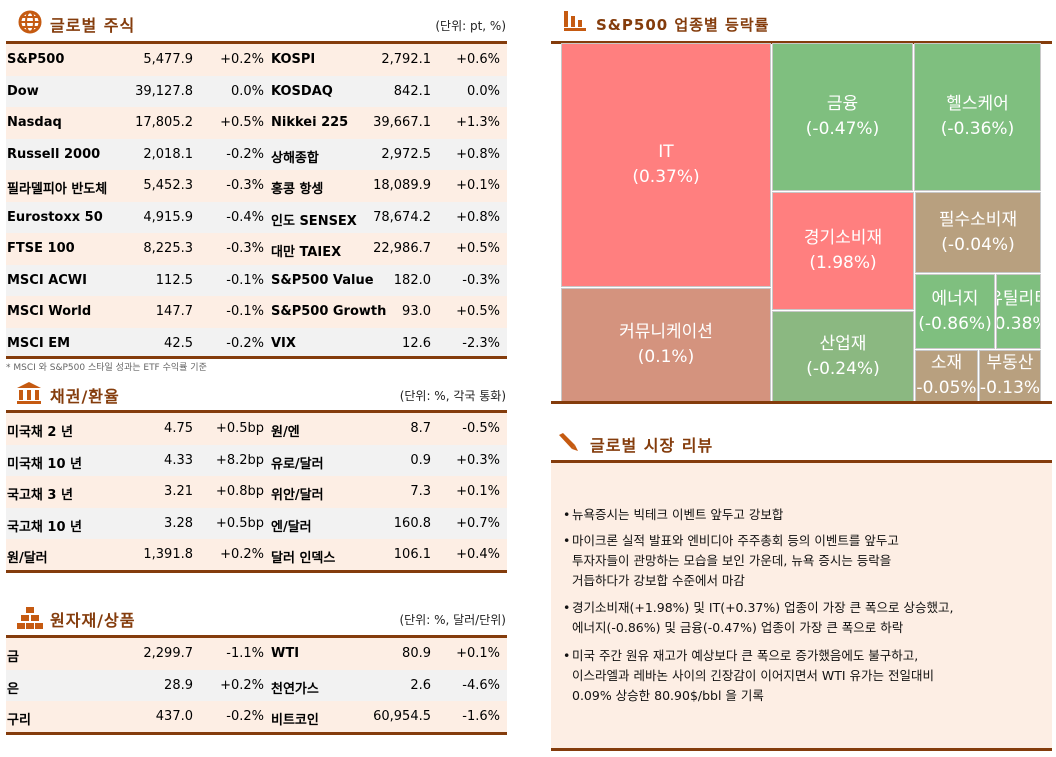 The width and height of the screenshot is (1056, 757). I want to click on treemap-tile-7: 에너지 (-0.86%), so click(955, 311).